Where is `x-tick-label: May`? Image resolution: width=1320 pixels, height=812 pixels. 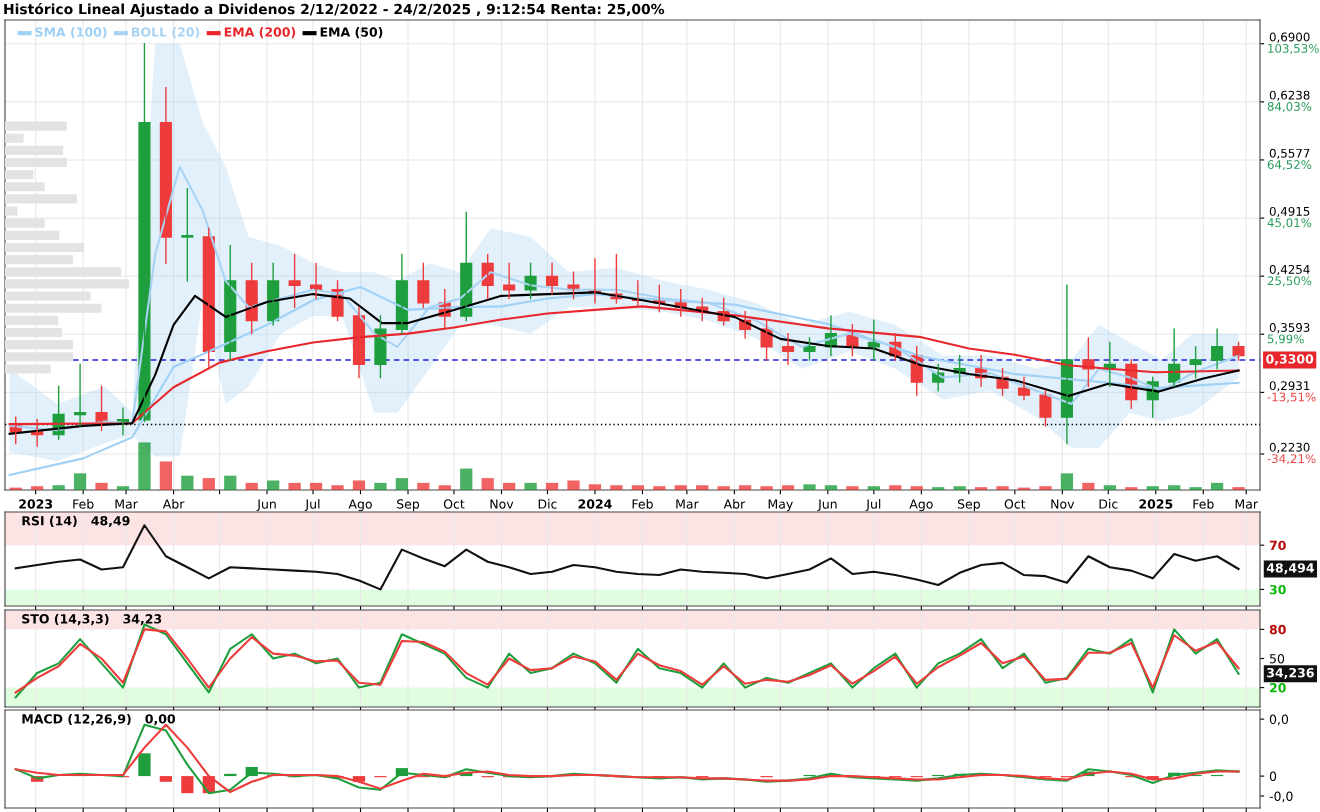
x-tick-label: May is located at coordinates (780, 505).